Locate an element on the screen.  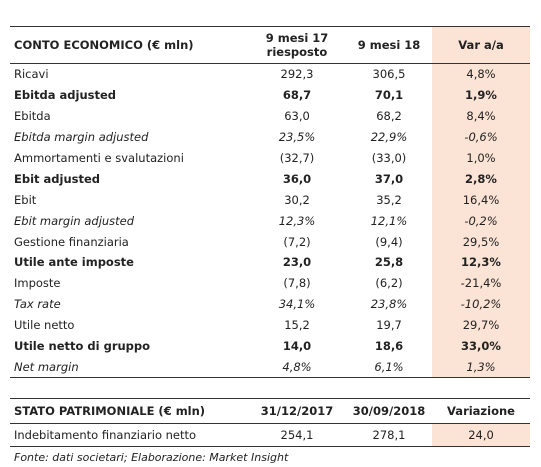
table-cell: 306,5 is located at coordinates (389, 74).